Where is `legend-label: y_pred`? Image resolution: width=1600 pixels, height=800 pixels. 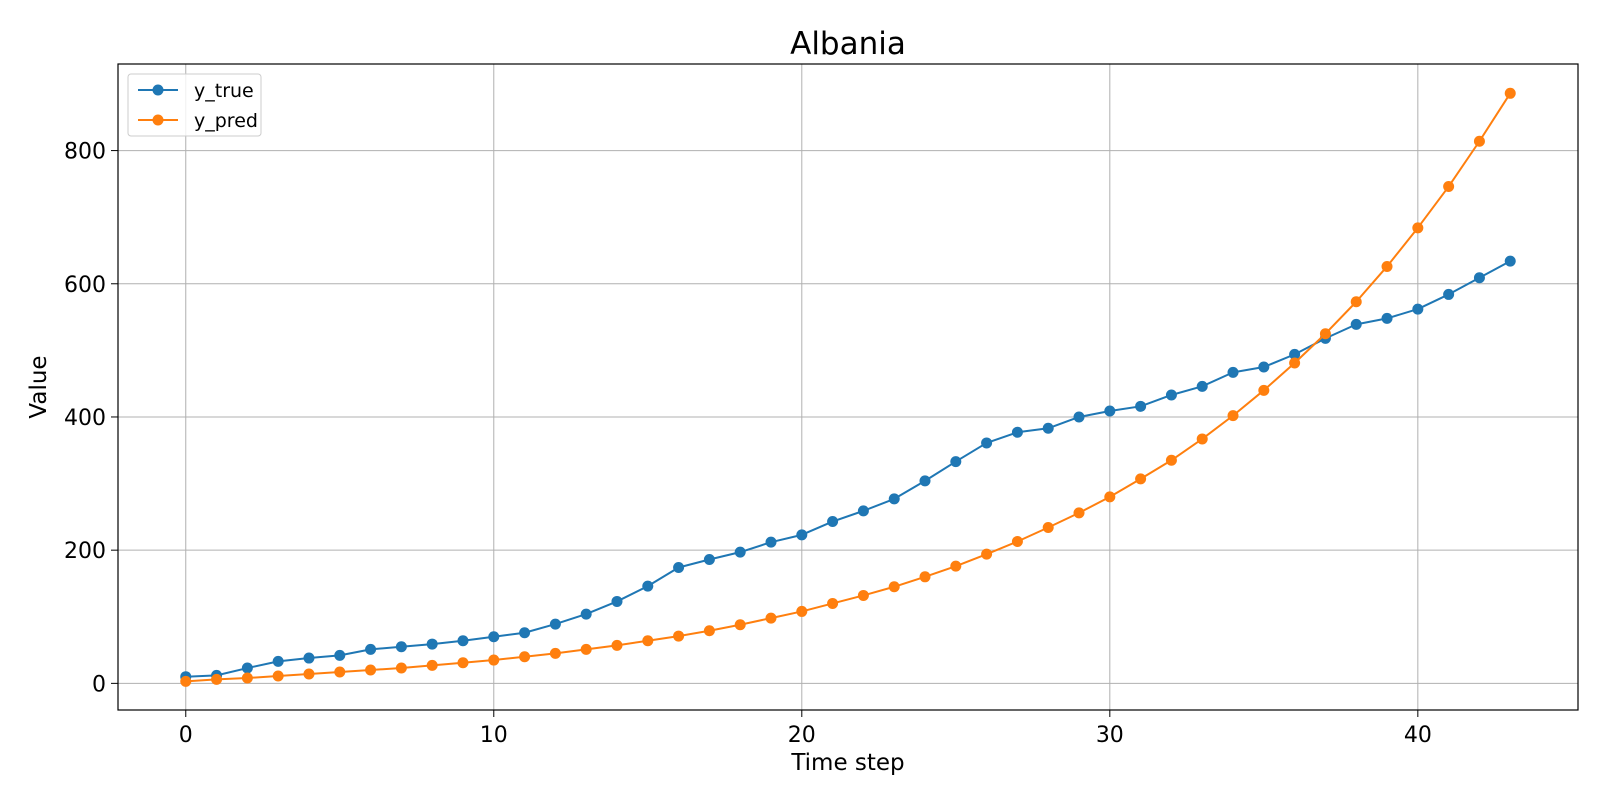 legend-label: y_pred is located at coordinates (226, 121).